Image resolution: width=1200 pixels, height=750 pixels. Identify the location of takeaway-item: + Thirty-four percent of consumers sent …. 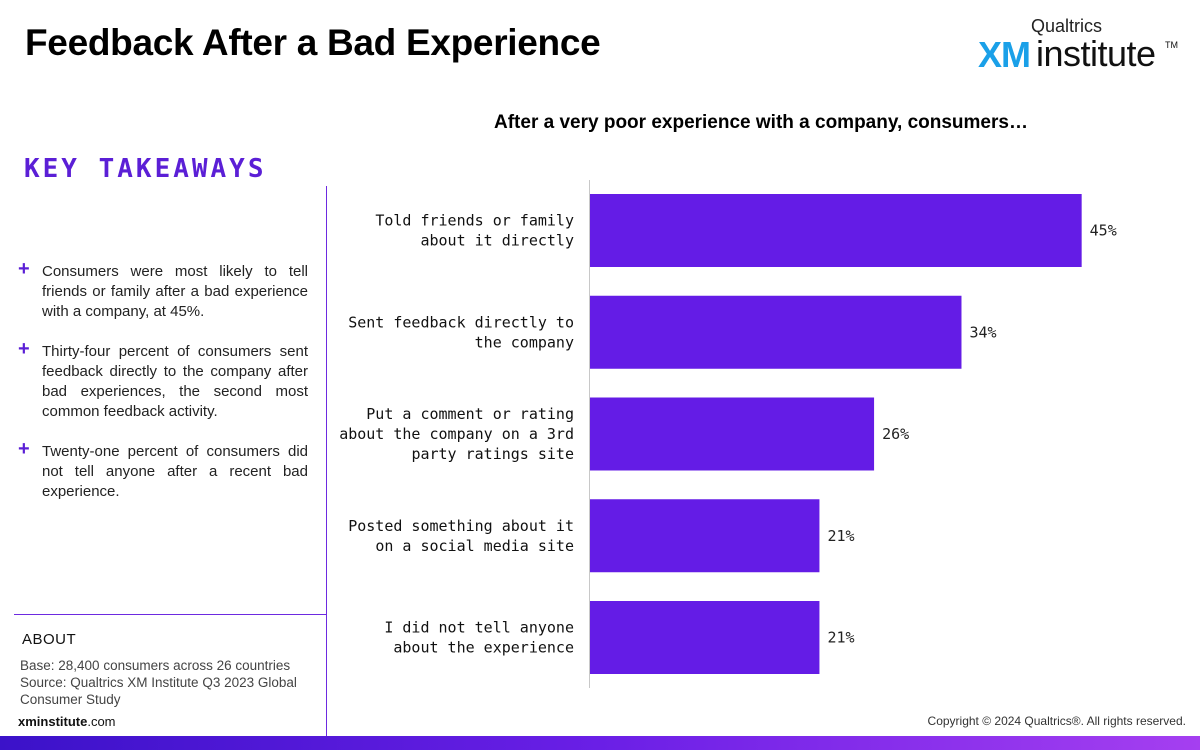
(163, 380).